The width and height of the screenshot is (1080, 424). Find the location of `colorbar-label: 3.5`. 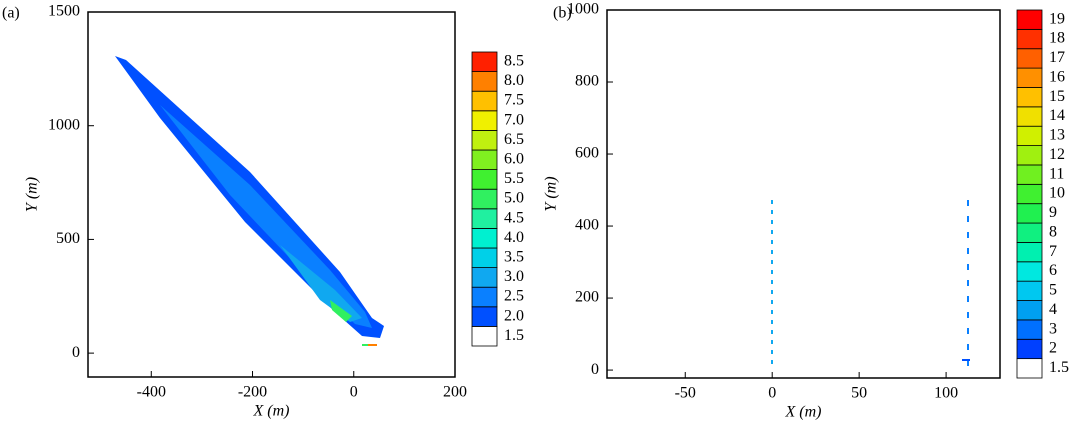

colorbar-label: 3.5 is located at coordinates (514, 256).